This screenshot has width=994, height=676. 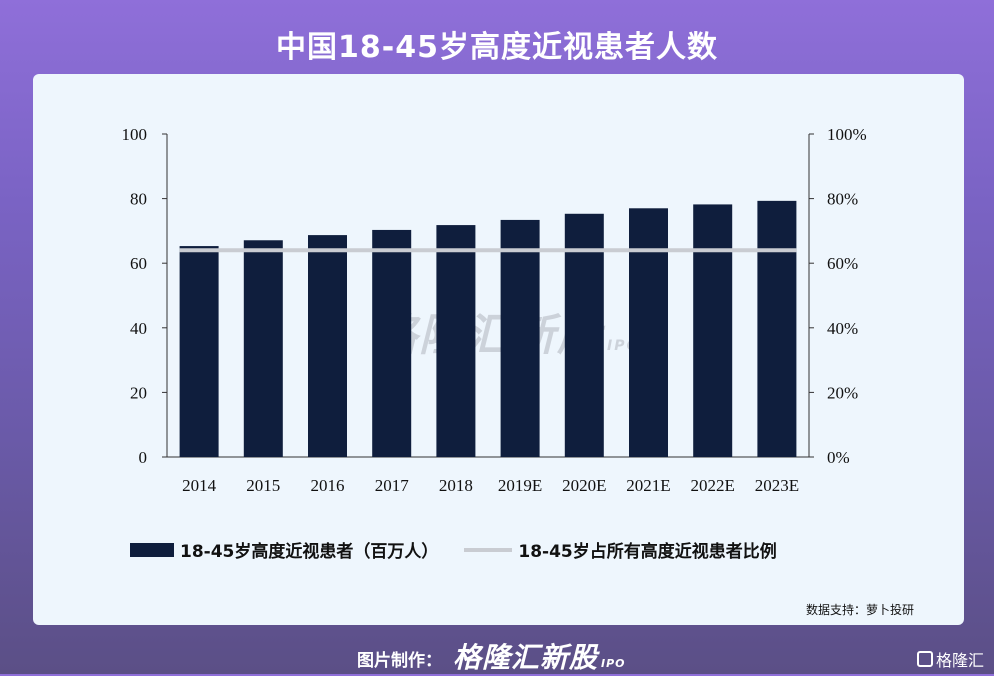 I want to click on y-tick-label-left: 80, so click(x=138, y=199).